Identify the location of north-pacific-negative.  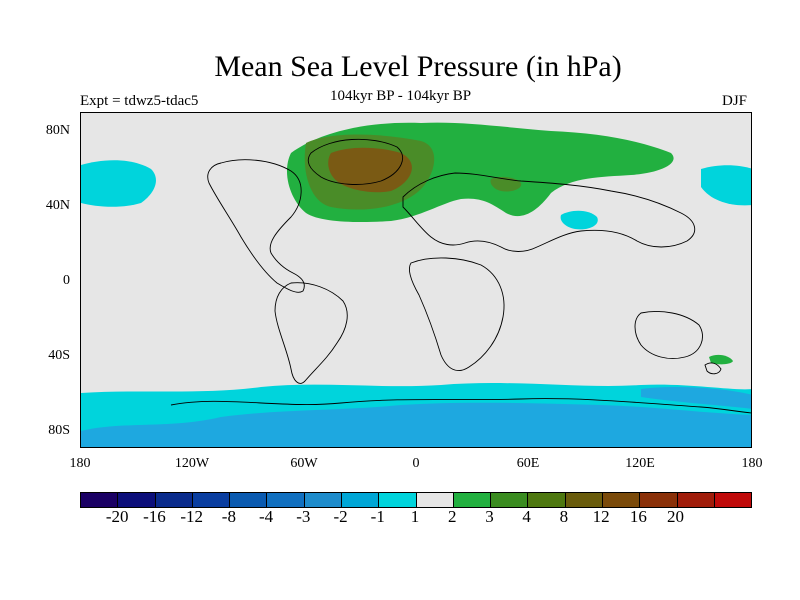
(118, 183).